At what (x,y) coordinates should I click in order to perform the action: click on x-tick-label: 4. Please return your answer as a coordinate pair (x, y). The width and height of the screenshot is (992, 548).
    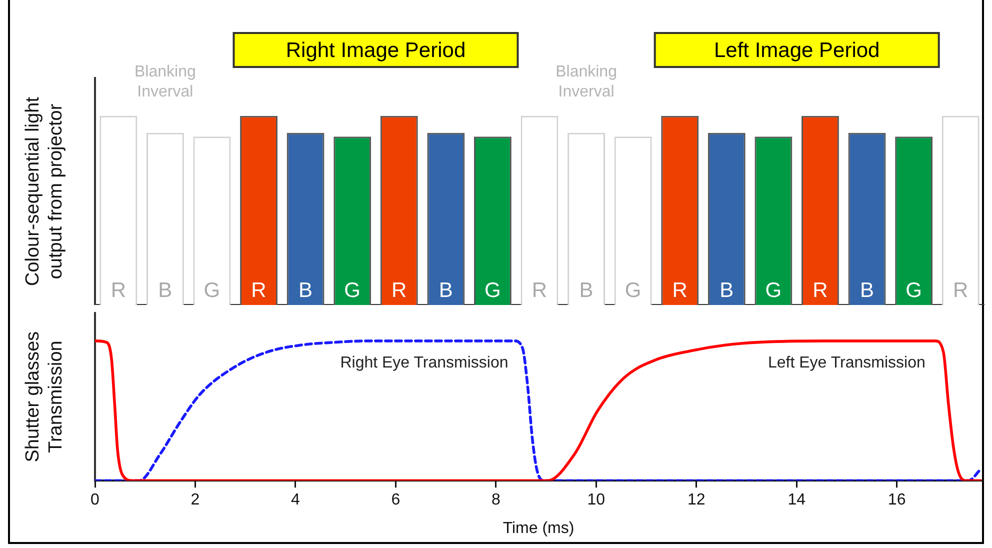
    Looking at the image, I should click on (295, 500).